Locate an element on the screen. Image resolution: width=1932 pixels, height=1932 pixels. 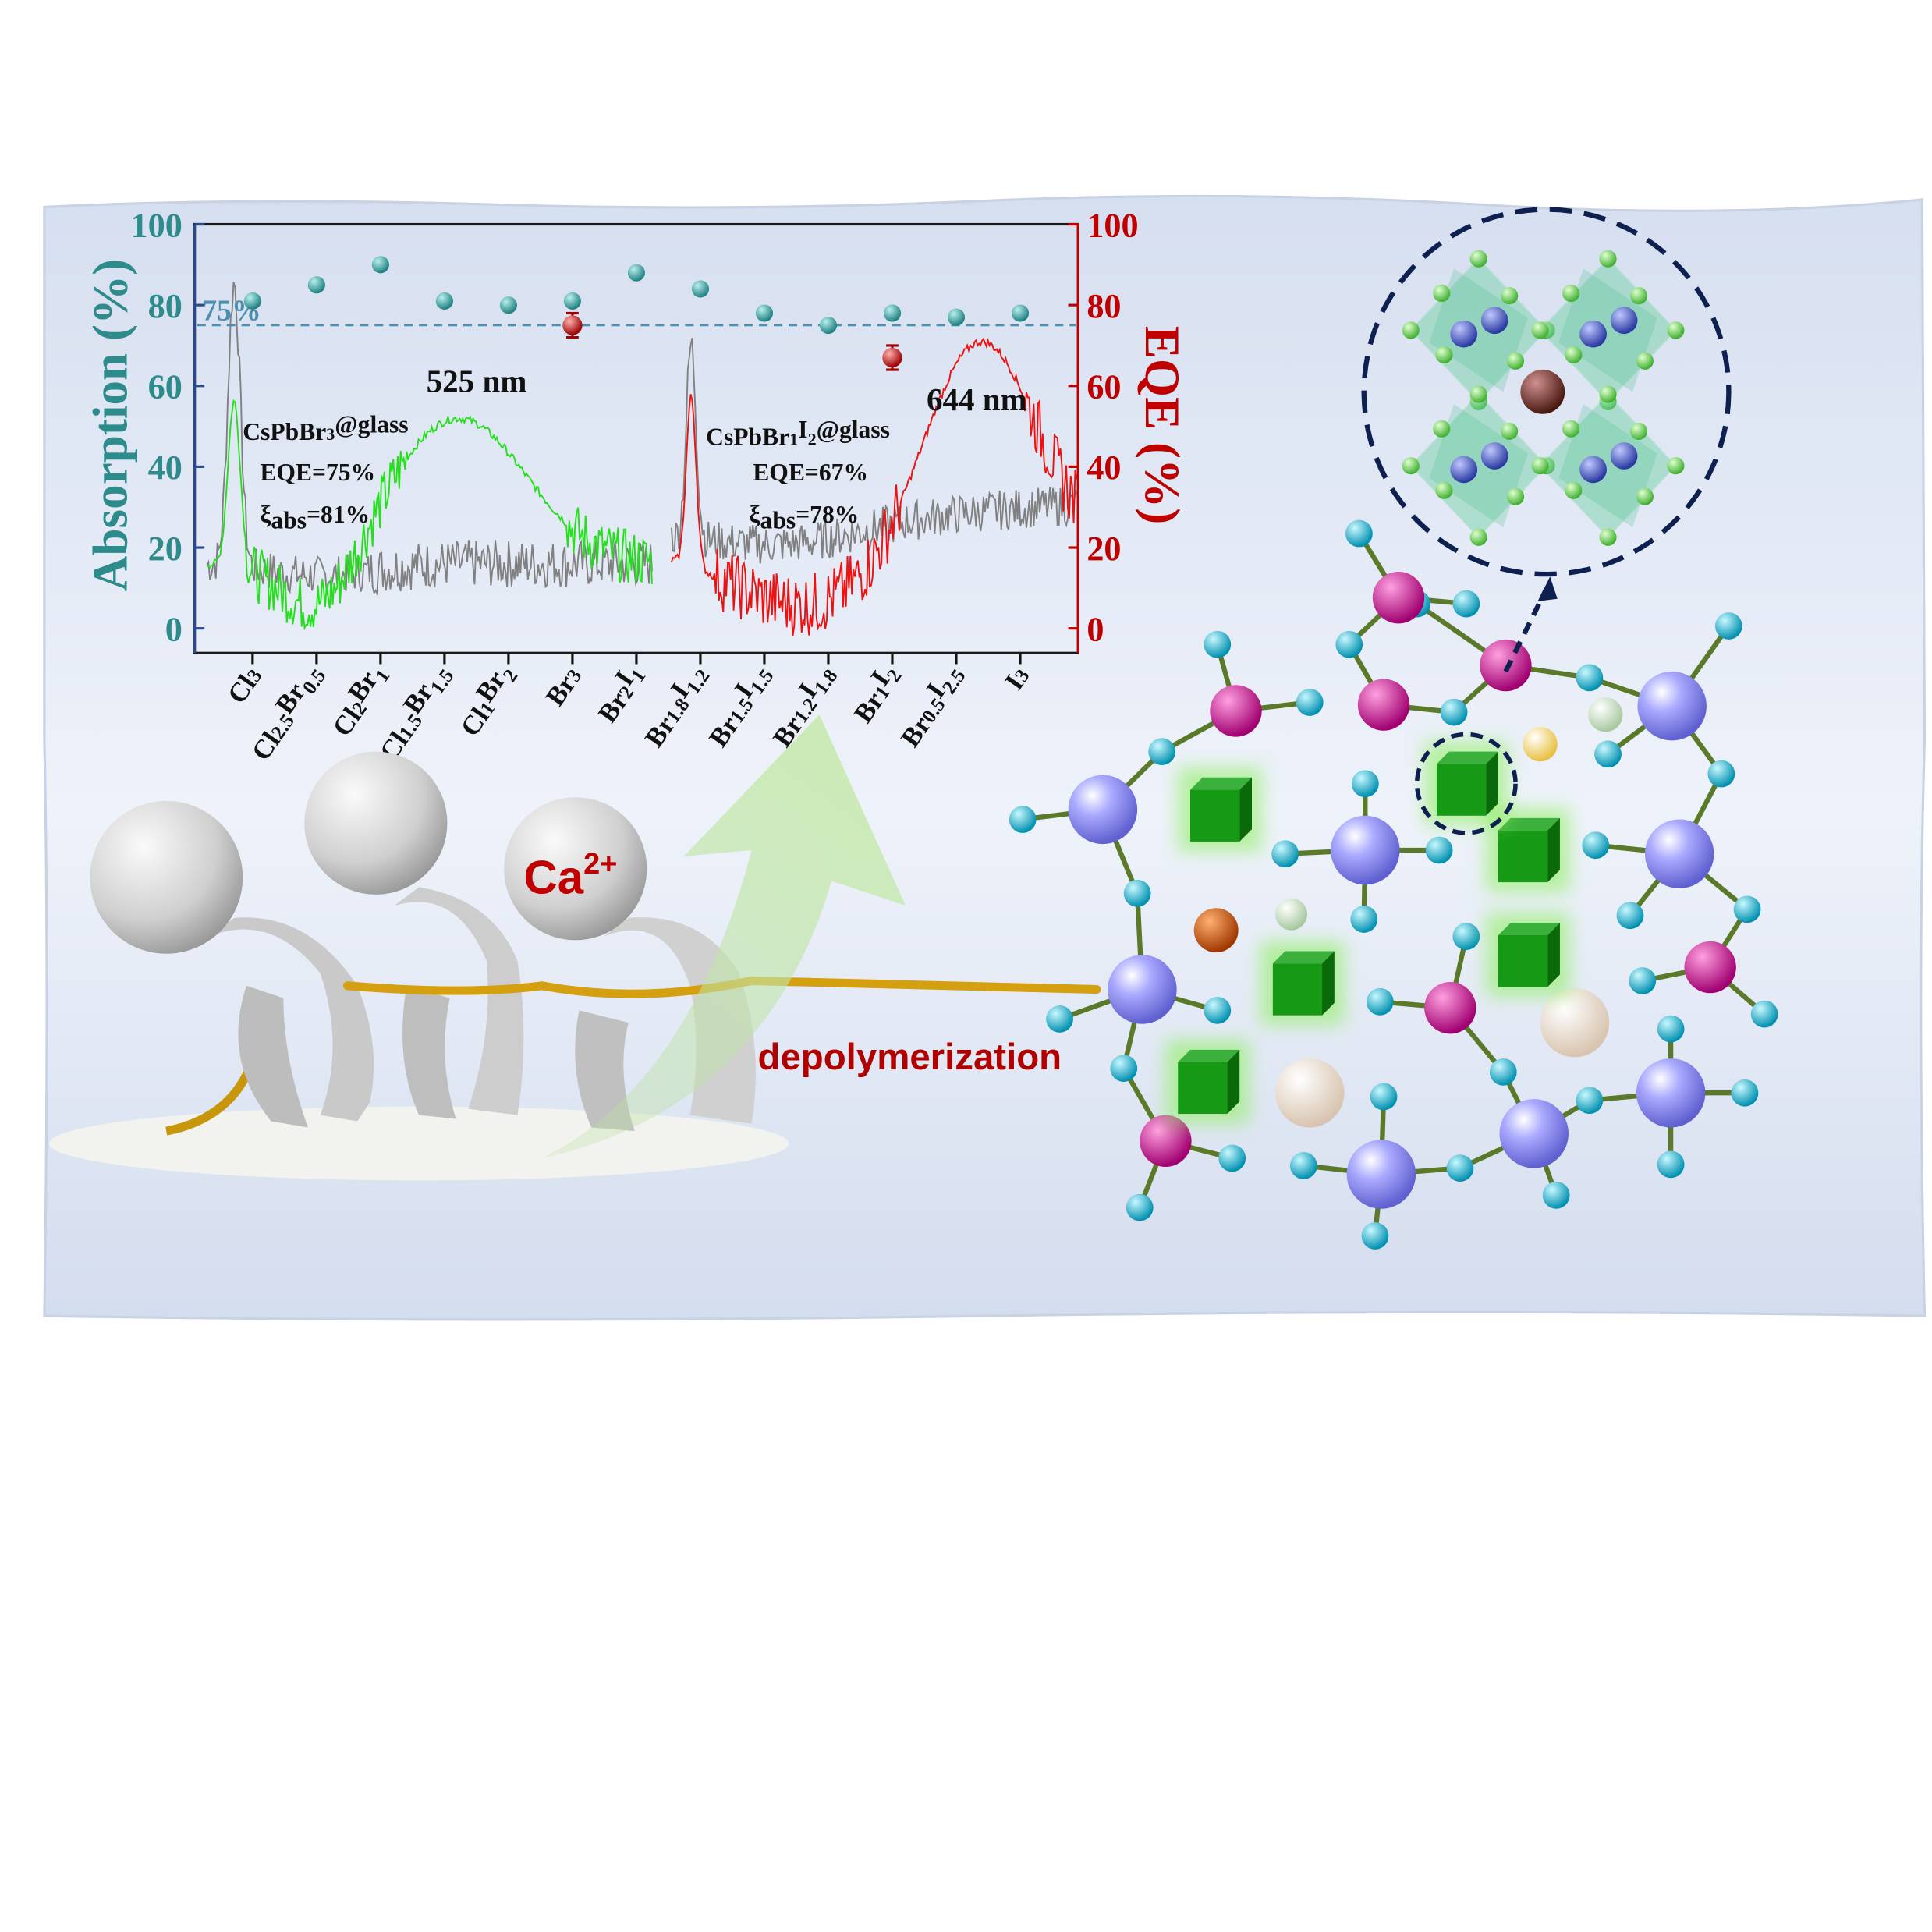
sample2-xi: ξabs=78% is located at coordinates (804, 517).